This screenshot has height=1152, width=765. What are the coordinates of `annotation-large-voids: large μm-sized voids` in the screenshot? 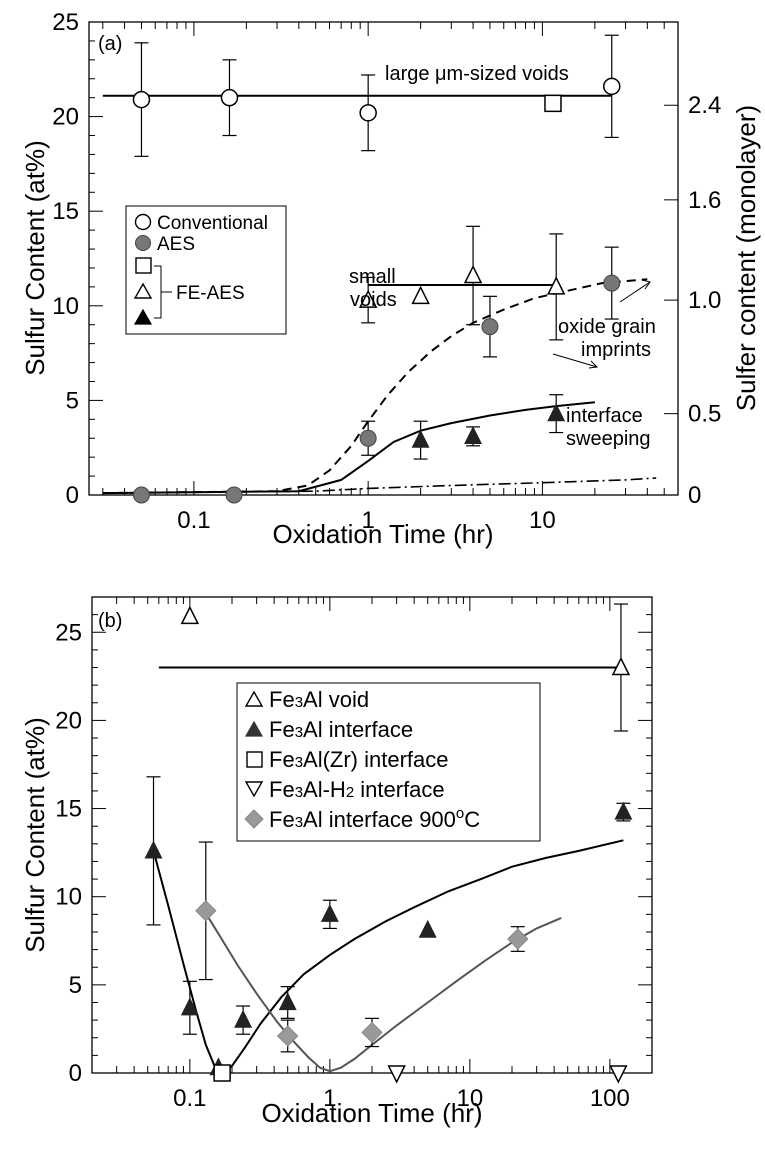 It's located at (477, 74).